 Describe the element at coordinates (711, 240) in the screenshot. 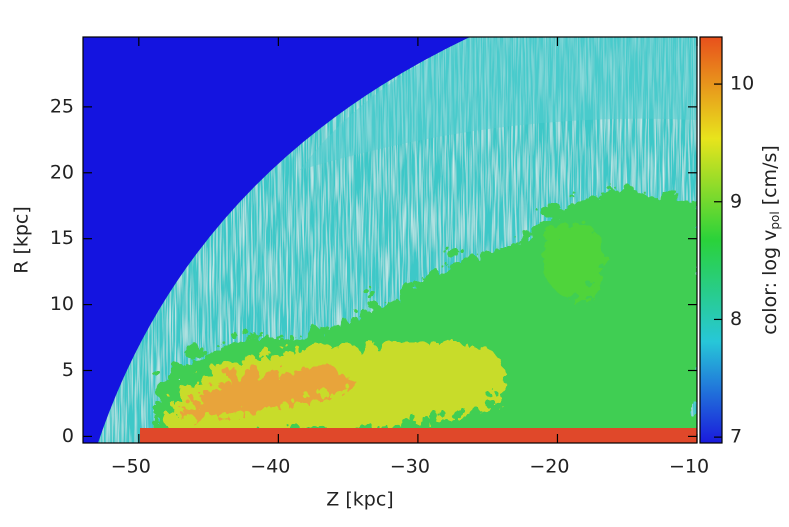

I see `colorbar` at that location.